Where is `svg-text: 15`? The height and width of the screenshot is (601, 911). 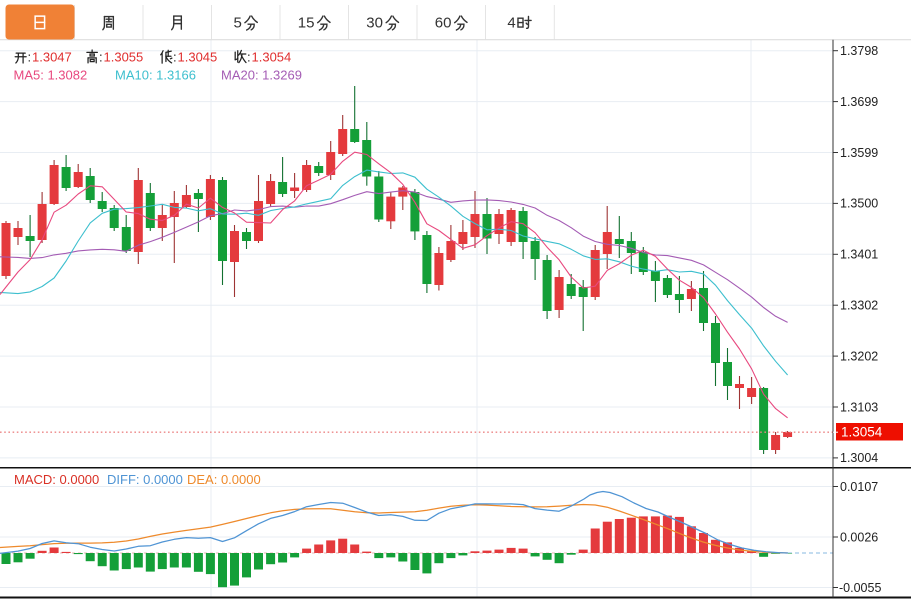
svg-text: 15 is located at coordinates (306, 23).